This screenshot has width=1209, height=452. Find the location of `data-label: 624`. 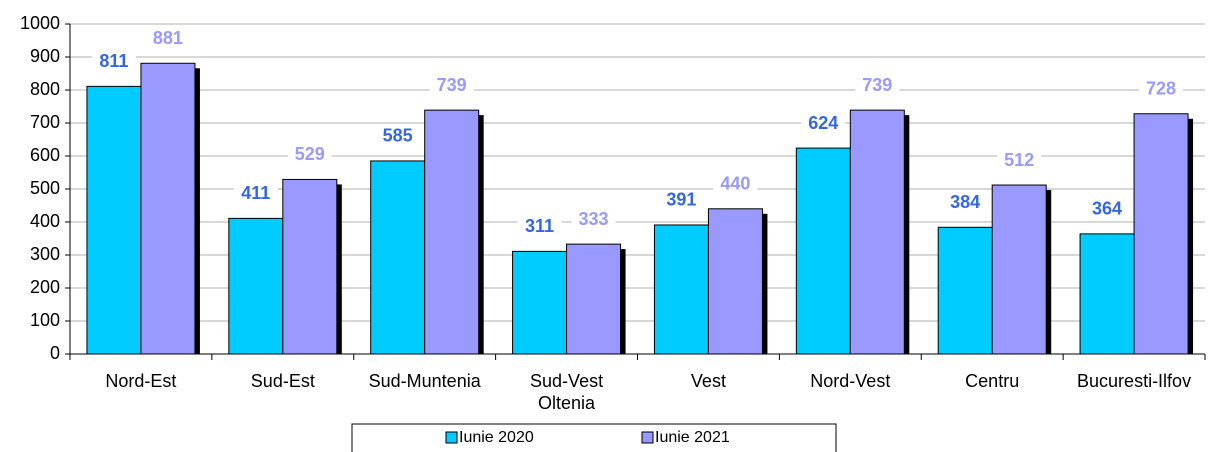

data-label: 624 is located at coordinates (823, 123).